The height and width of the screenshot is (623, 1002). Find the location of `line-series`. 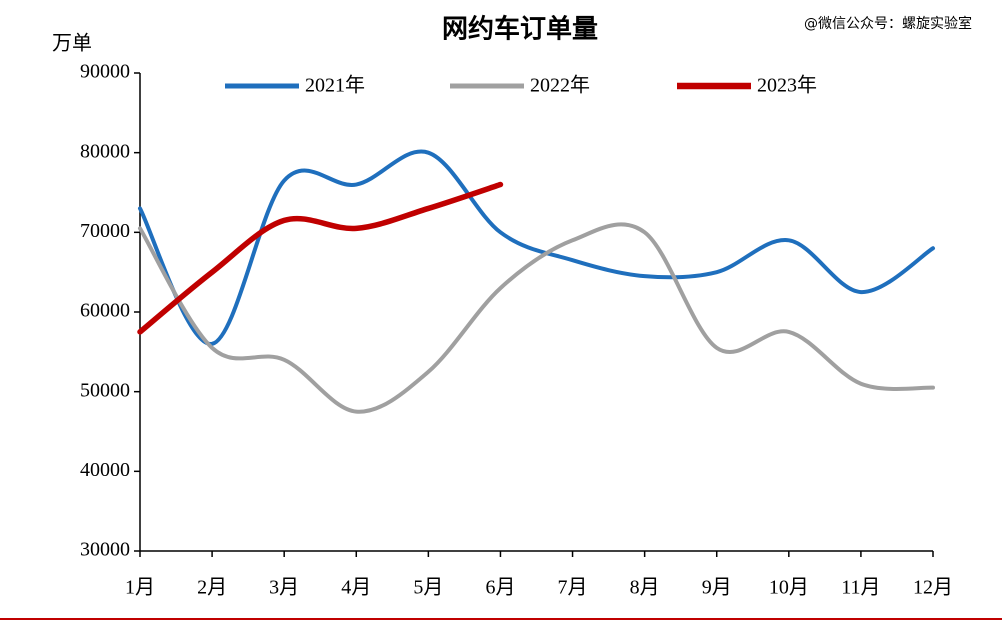

line-series is located at coordinates (320, 258).